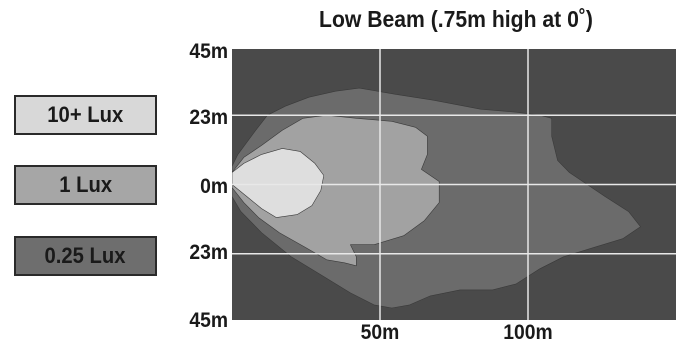 The height and width of the screenshot is (349, 680). I want to click on legend-label: 10+ Lux, so click(85, 114).